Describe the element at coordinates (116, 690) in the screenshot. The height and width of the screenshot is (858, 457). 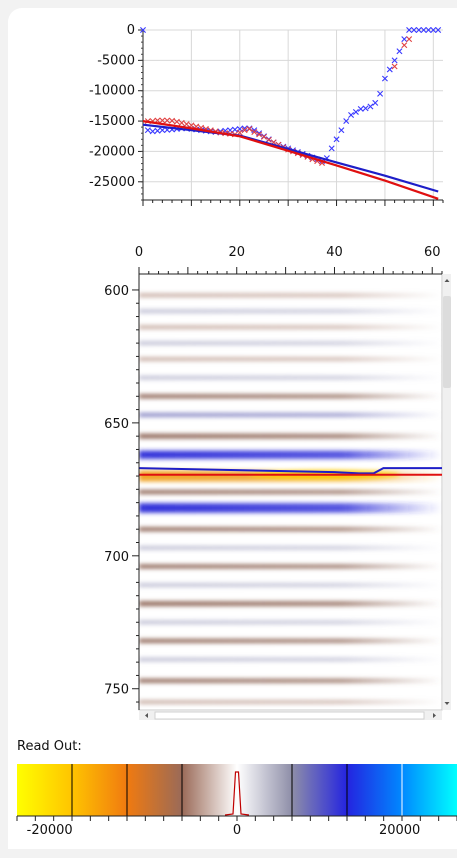
I see `y-tick-label: 750` at that location.